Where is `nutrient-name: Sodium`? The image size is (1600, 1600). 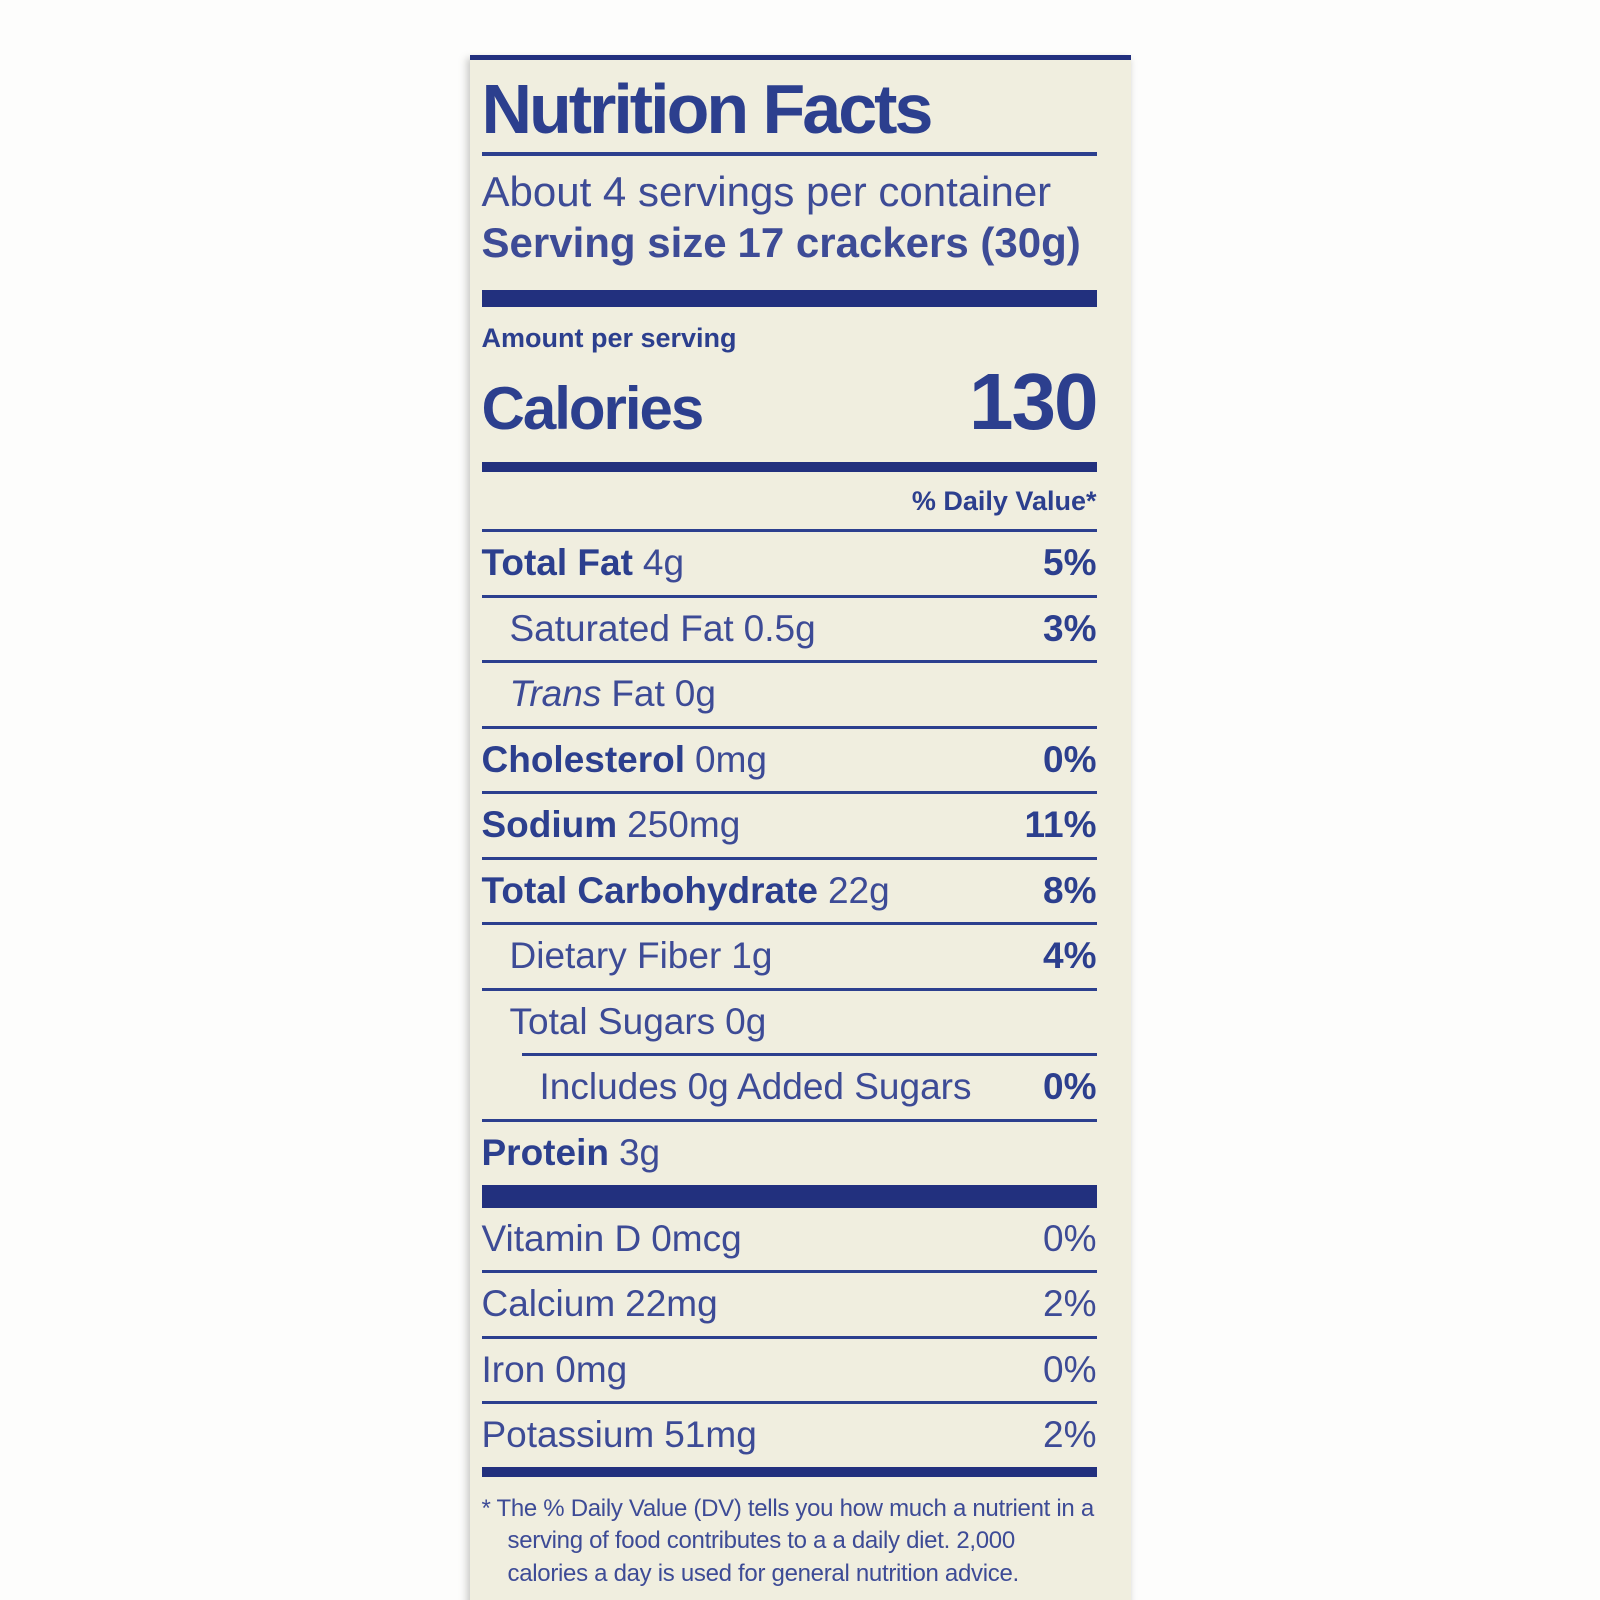
nutrient-name: Sodium is located at coordinates (549, 825).